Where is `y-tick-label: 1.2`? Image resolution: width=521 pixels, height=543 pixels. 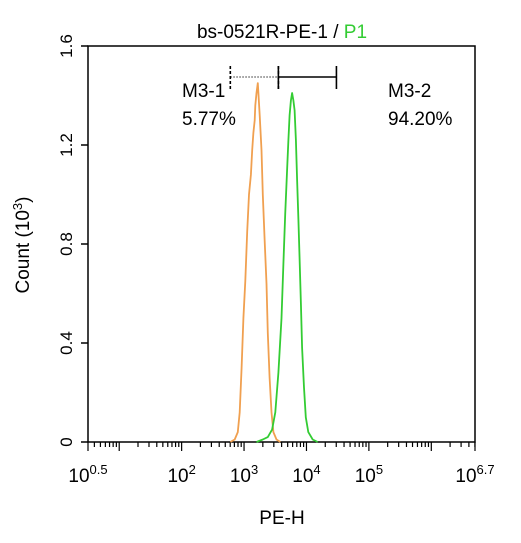 y-tick-label: 1.2 is located at coordinates (66, 145).